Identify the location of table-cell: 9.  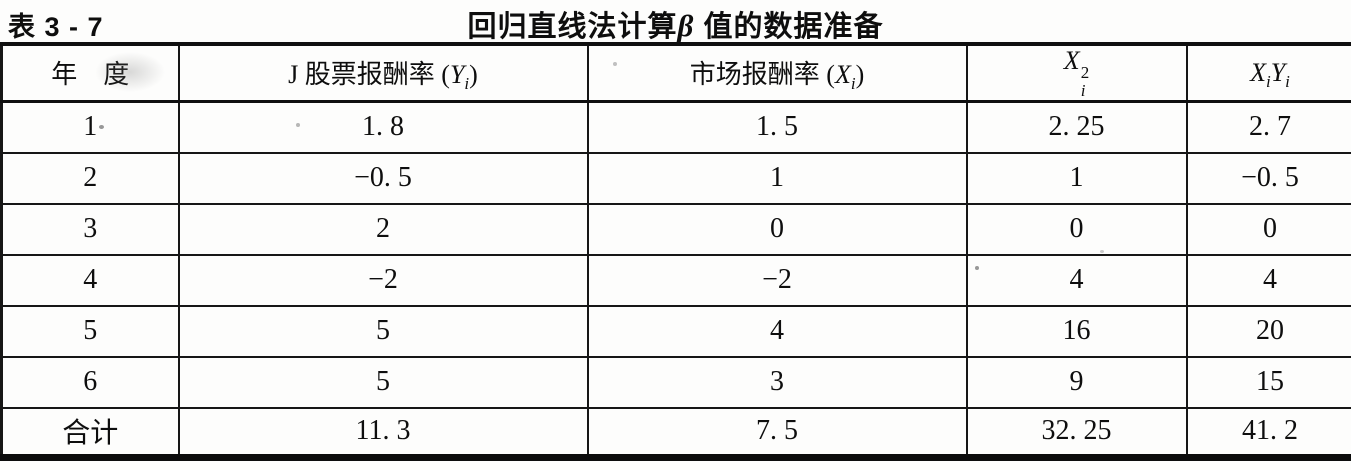
(1076, 382).